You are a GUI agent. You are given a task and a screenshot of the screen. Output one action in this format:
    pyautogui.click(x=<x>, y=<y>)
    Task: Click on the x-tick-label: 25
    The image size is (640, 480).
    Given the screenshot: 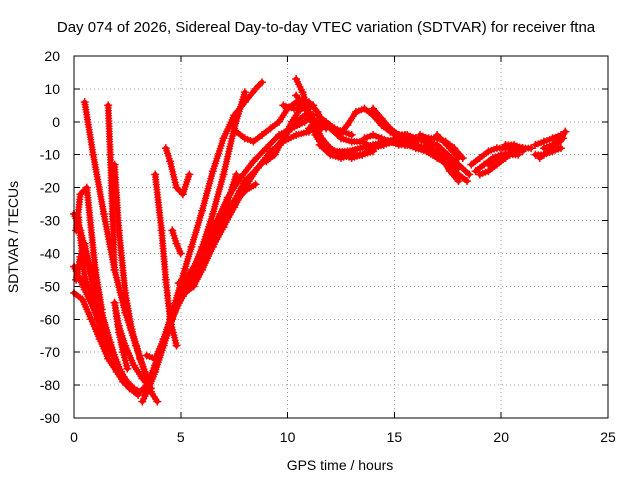 What is the action you would take?
    pyautogui.click(x=608, y=437)
    